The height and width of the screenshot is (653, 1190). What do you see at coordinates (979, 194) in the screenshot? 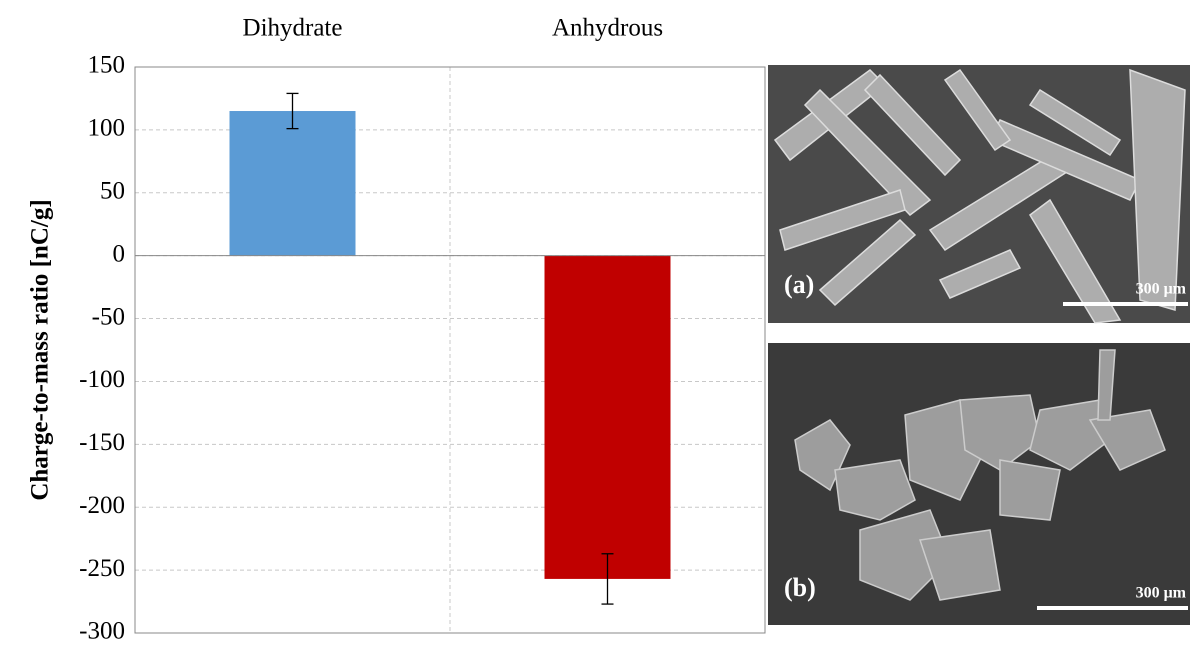
I see `sem-image-a` at bounding box center [979, 194].